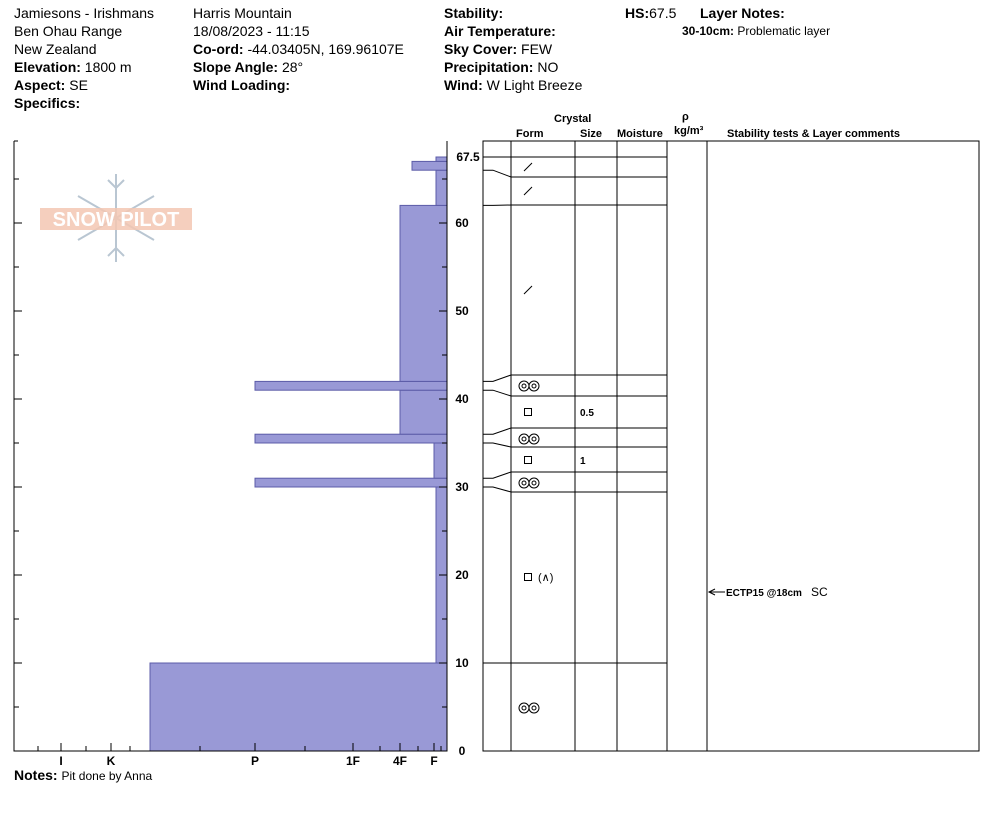 The width and height of the screenshot is (994, 840). I want to click on layer-note-row: 30-10cm: Problematic layer, so click(756, 31).